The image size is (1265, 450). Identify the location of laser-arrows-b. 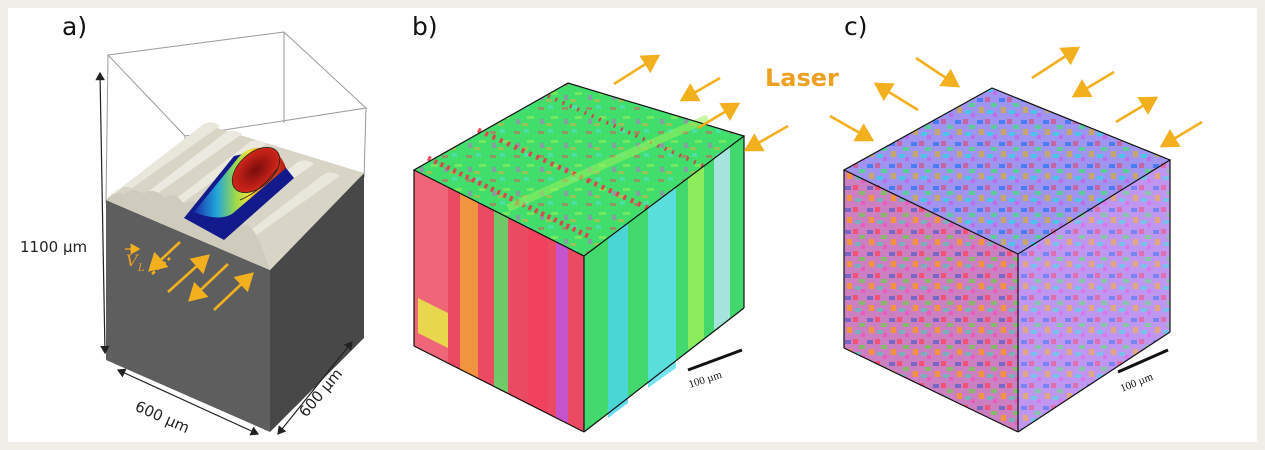
(701, 103).